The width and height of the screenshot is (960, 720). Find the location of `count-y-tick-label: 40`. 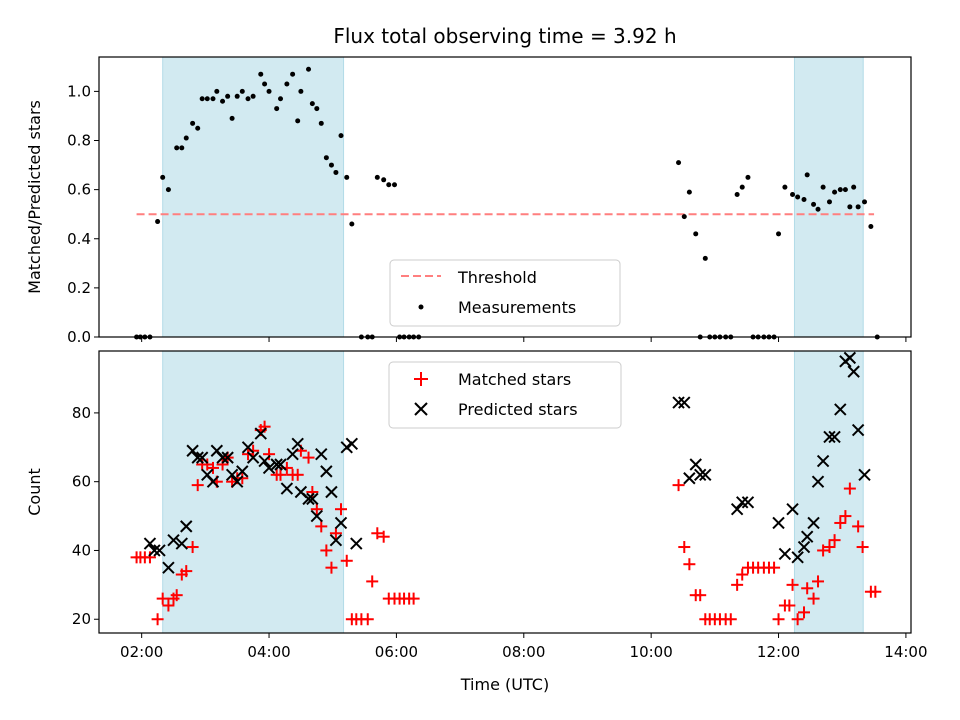

count-y-tick-label: 40 is located at coordinates (81, 550).